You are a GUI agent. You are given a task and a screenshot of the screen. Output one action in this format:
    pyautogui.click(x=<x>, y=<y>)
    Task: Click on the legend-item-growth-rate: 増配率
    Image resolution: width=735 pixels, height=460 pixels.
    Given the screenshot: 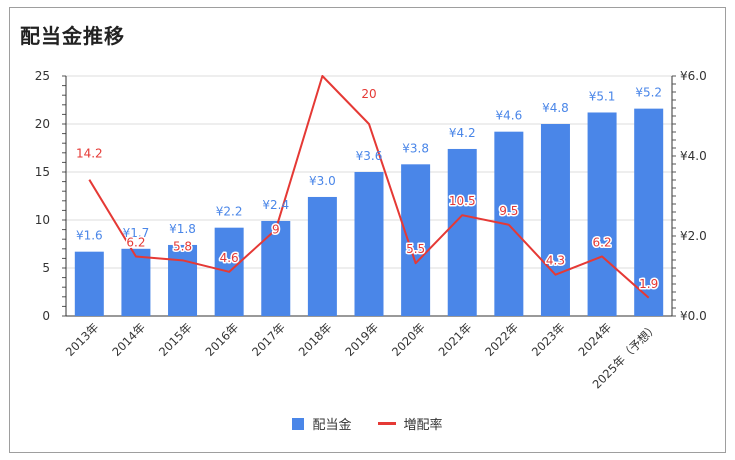 What is the action you would take?
    pyautogui.click(x=410, y=423)
    